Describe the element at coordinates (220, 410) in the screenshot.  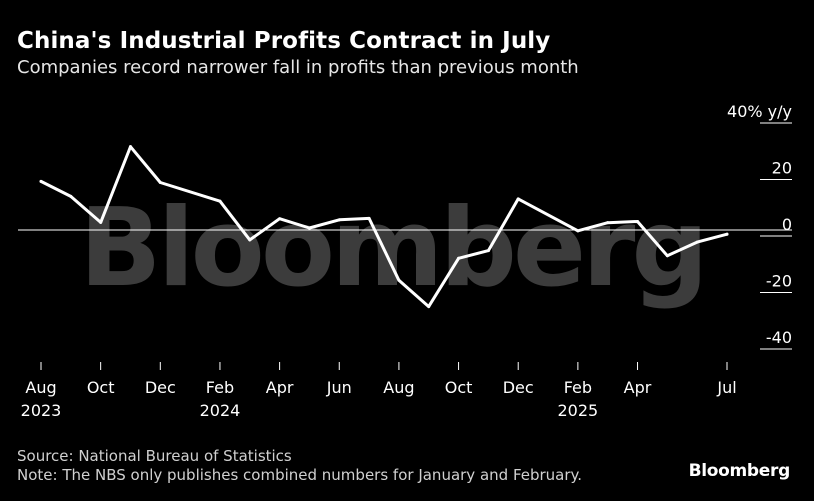
I see `x-year-label: 2024` at that location.